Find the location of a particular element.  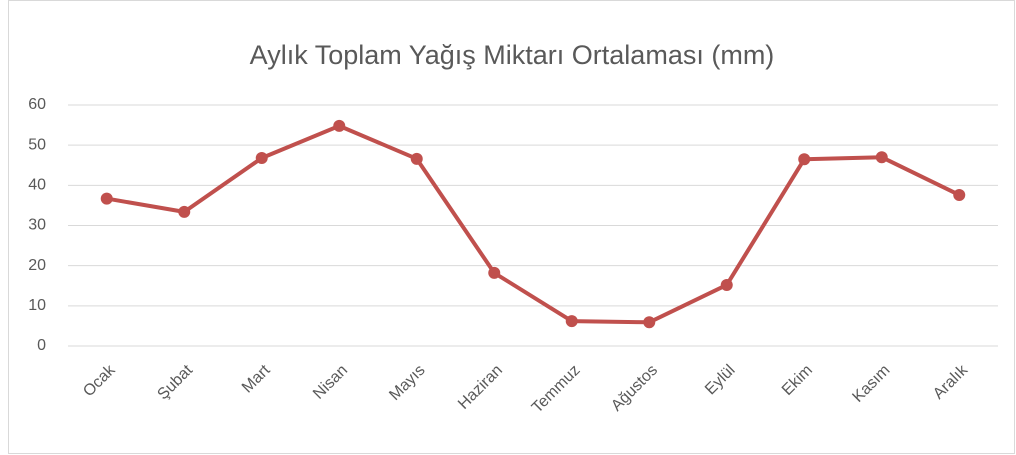

y-tick-label: 20 is located at coordinates (37, 265).